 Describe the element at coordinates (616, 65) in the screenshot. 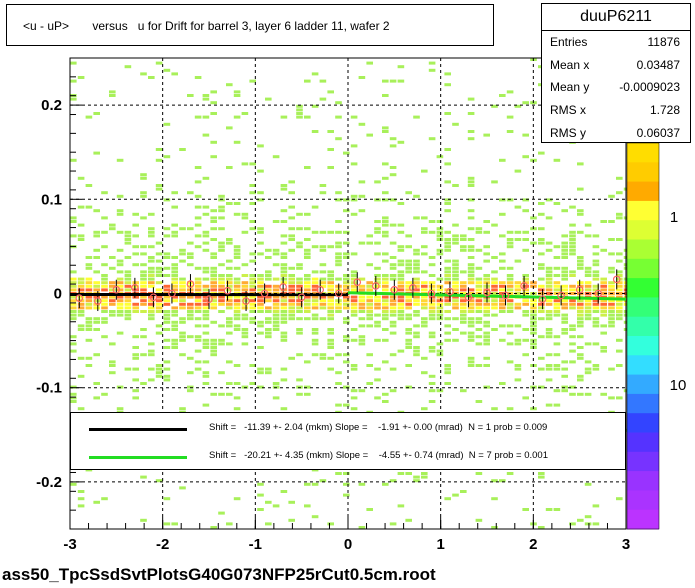

I see `stats-row-mean-x: Mean x 0.03487` at that location.